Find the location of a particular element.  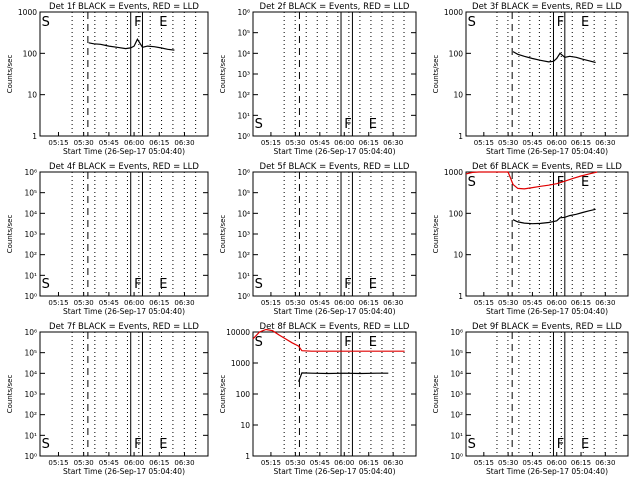

y-tick-label: 10000 is located at coordinates (238, 332).